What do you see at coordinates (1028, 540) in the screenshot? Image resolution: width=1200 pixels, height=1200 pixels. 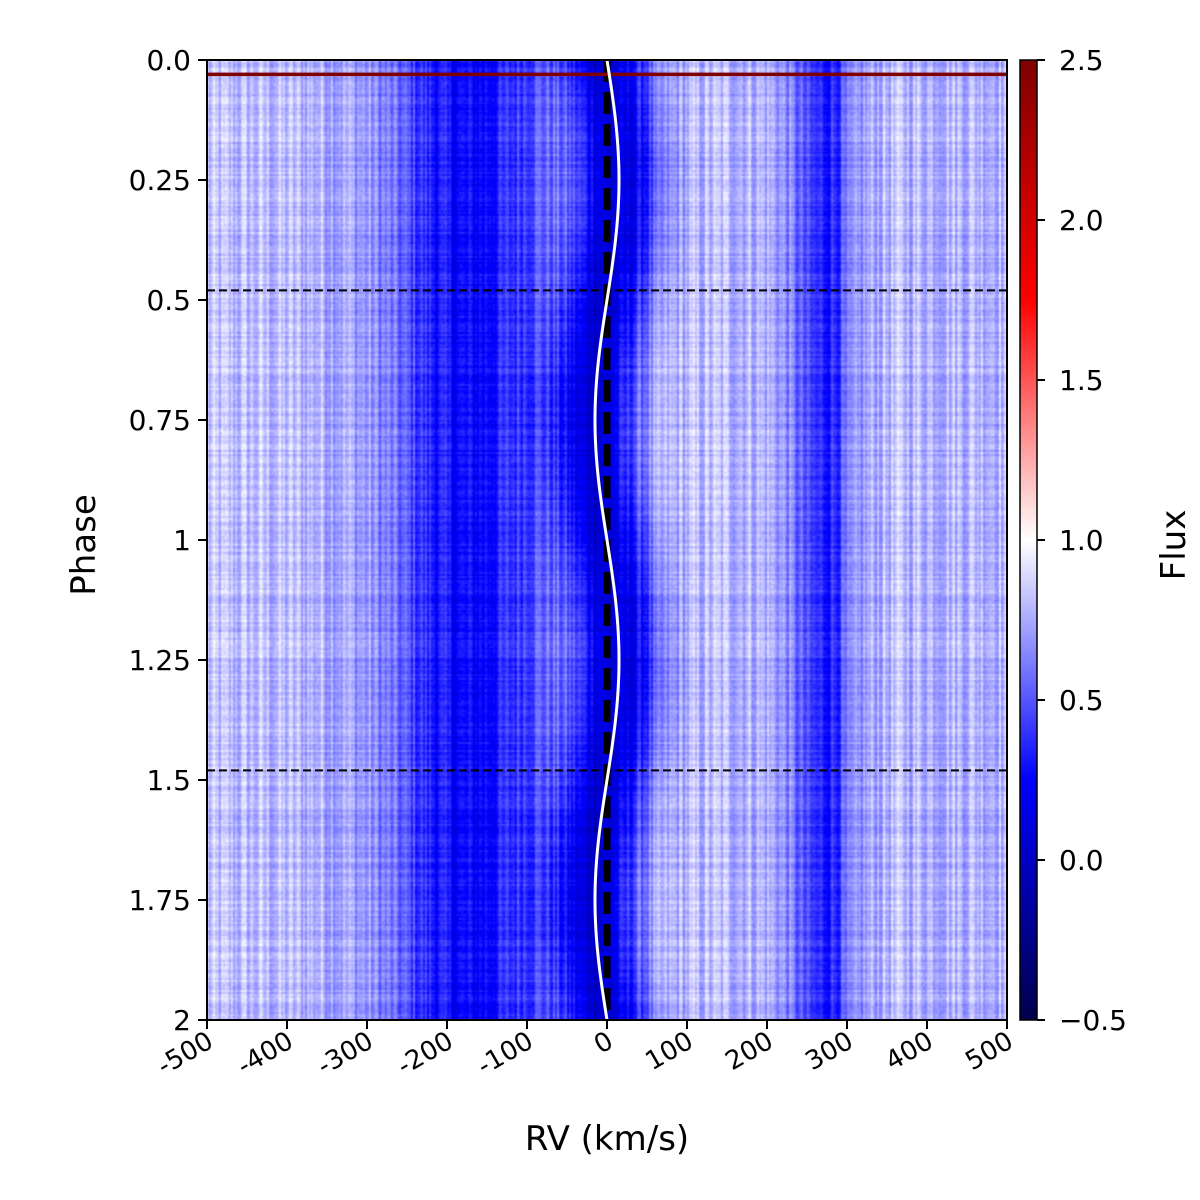 I see `colorbar` at bounding box center [1028, 540].